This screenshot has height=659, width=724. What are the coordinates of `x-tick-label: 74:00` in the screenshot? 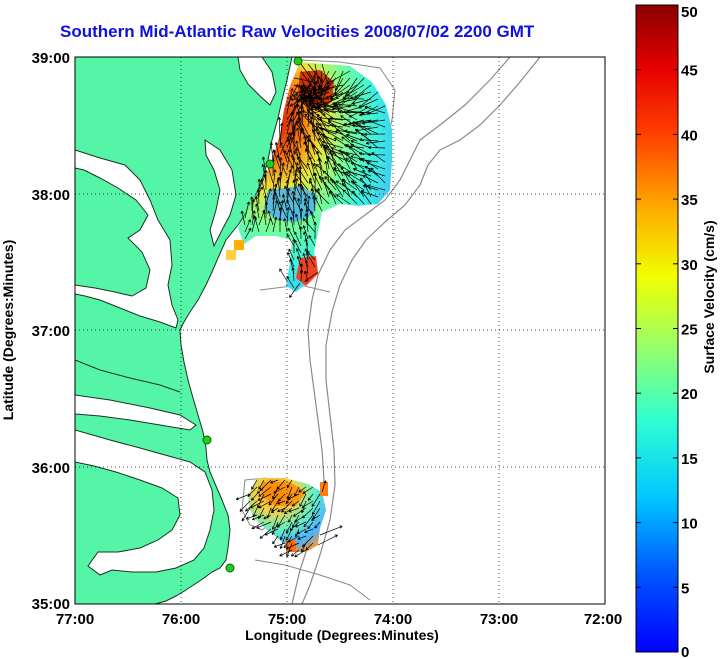 It's located at (393, 619).